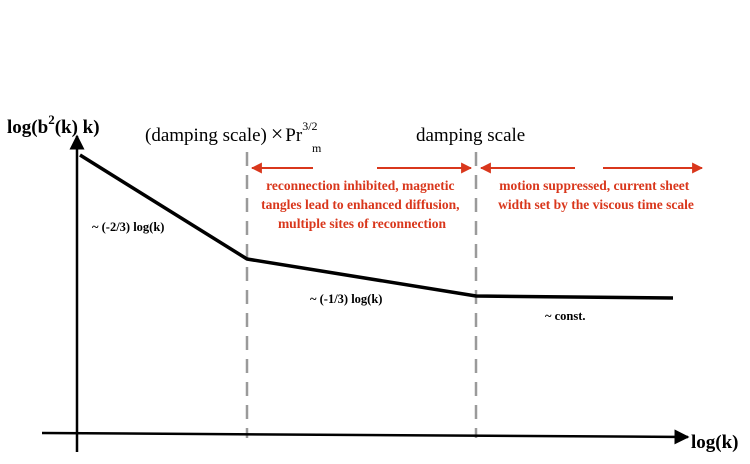 This screenshot has width=750, height=464. Describe the element at coordinates (715, 442) in the screenshot. I see `x-axis-label: log(k)` at that location.